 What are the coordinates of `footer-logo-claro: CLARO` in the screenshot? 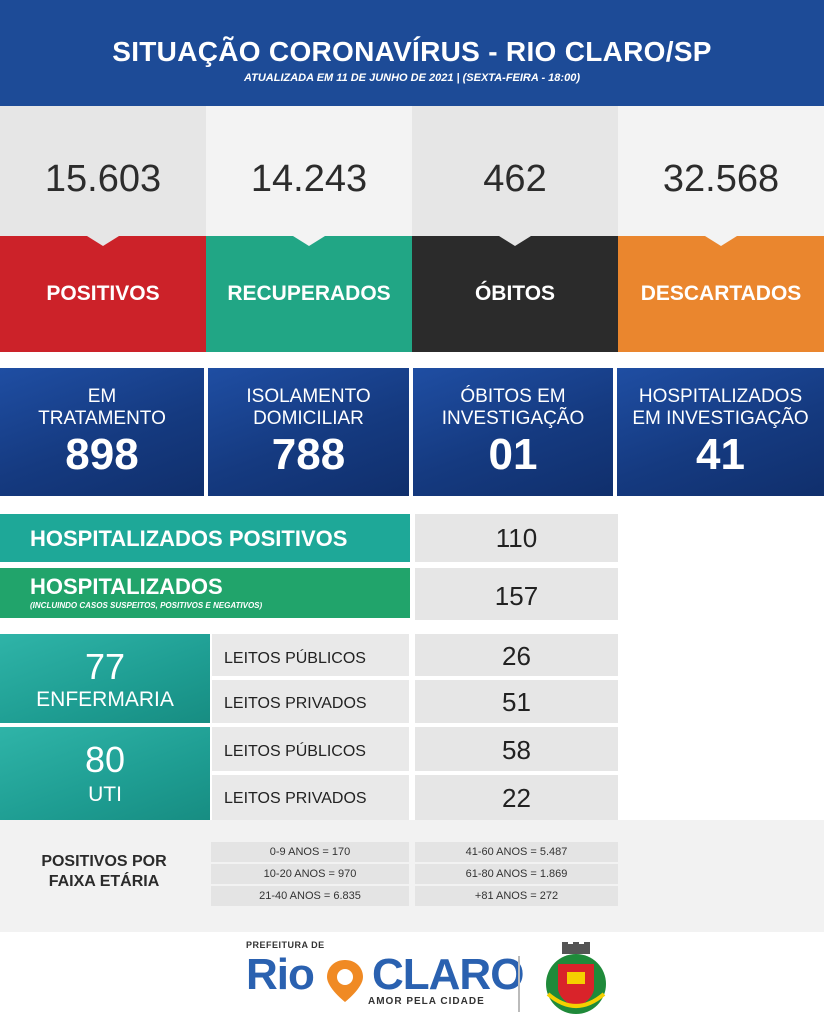 It's located at (448, 974).